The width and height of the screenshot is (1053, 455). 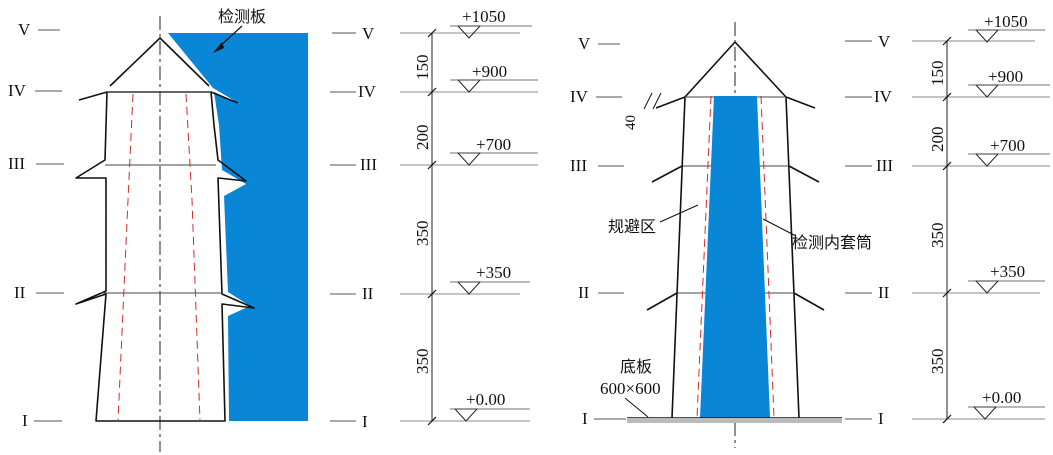 What do you see at coordinates (937, 74) in the screenshot?
I see `right-dim-150: 150` at bounding box center [937, 74].